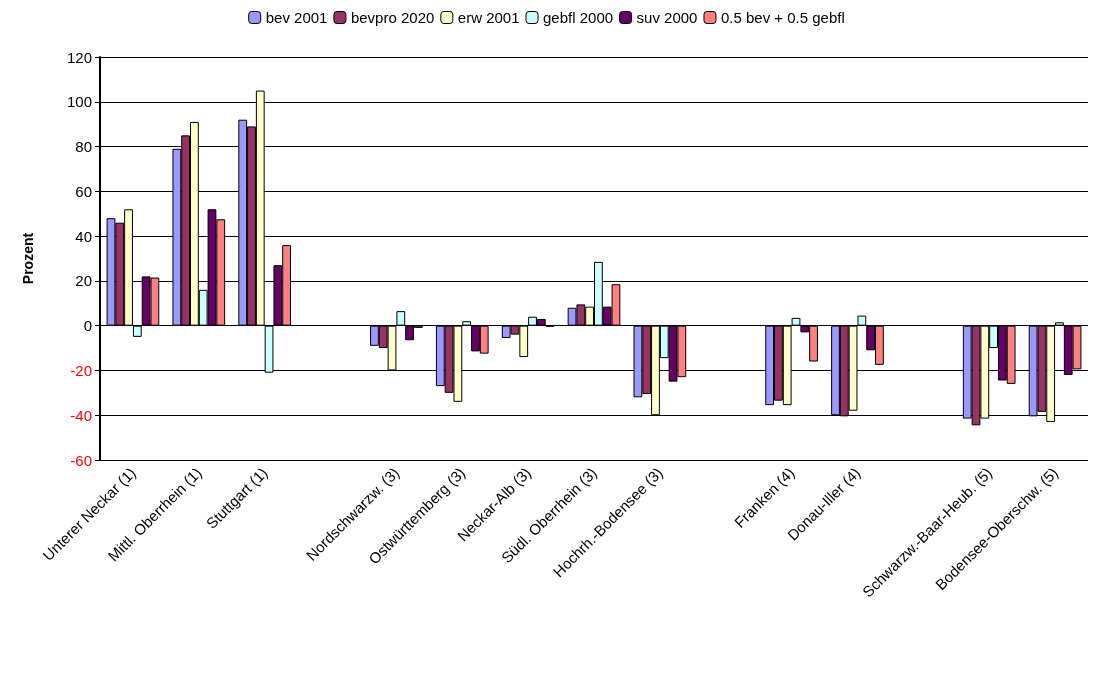  Describe the element at coordinates (296, 17) in the screenshot. I see `legend-label: bev 2001` at that location.